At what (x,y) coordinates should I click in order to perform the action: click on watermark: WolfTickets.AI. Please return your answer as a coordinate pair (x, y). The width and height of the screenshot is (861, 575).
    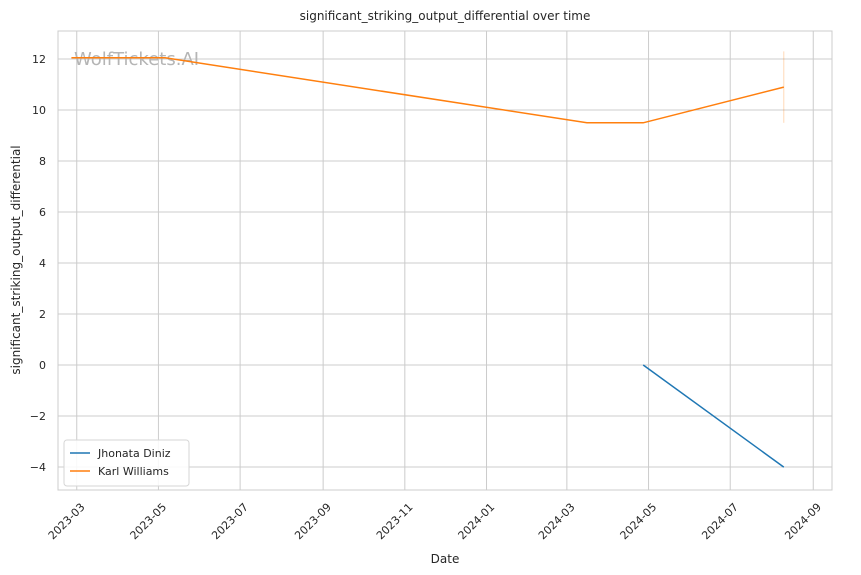
    Looking at the image, I should click on (136, 59).